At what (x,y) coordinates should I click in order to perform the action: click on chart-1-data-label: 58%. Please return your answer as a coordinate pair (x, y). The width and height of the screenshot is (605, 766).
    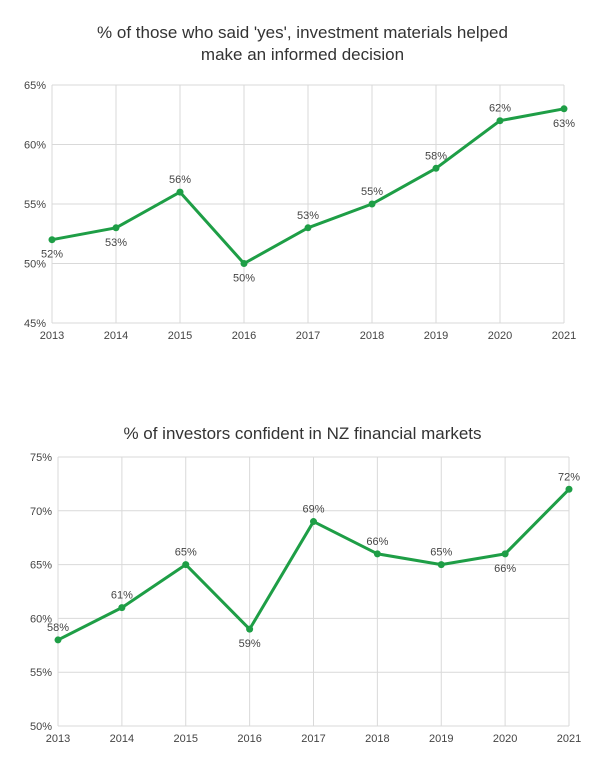
    Looking at the image, I should click on (436, 156).